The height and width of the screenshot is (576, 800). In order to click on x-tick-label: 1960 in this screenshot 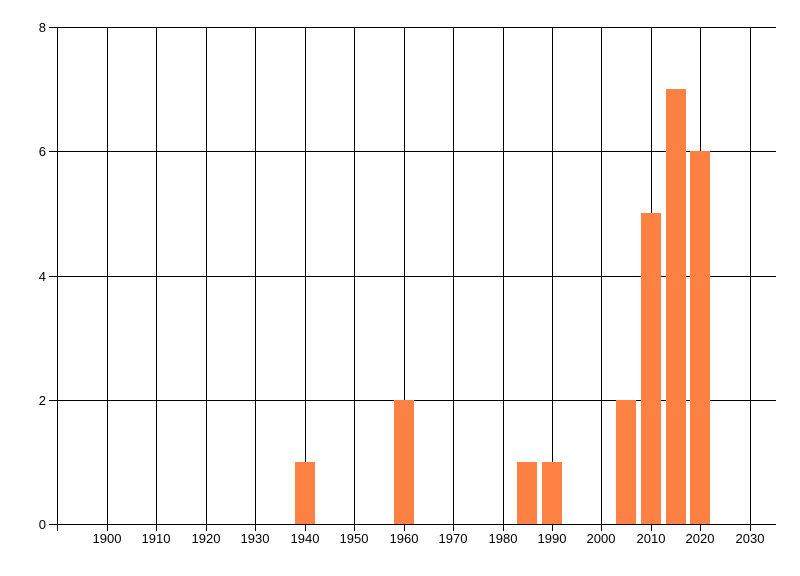, I will do `click(404, 538)`.